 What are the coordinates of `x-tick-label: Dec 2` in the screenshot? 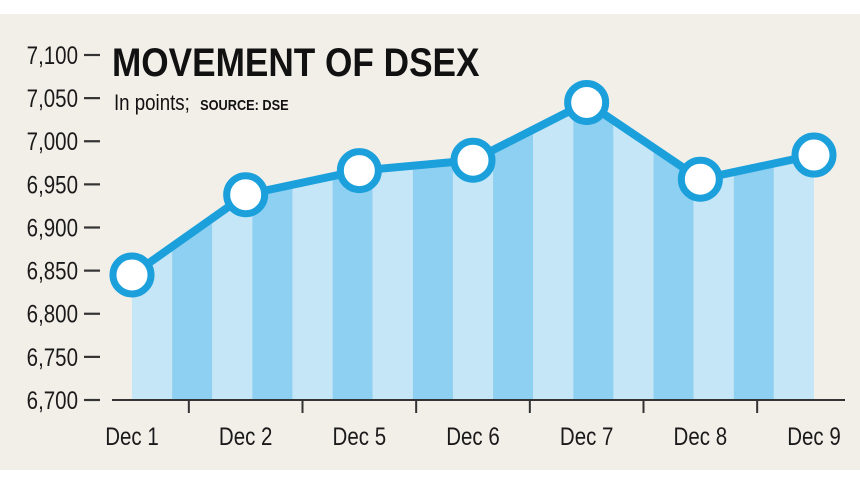 It's located at (246, 436).